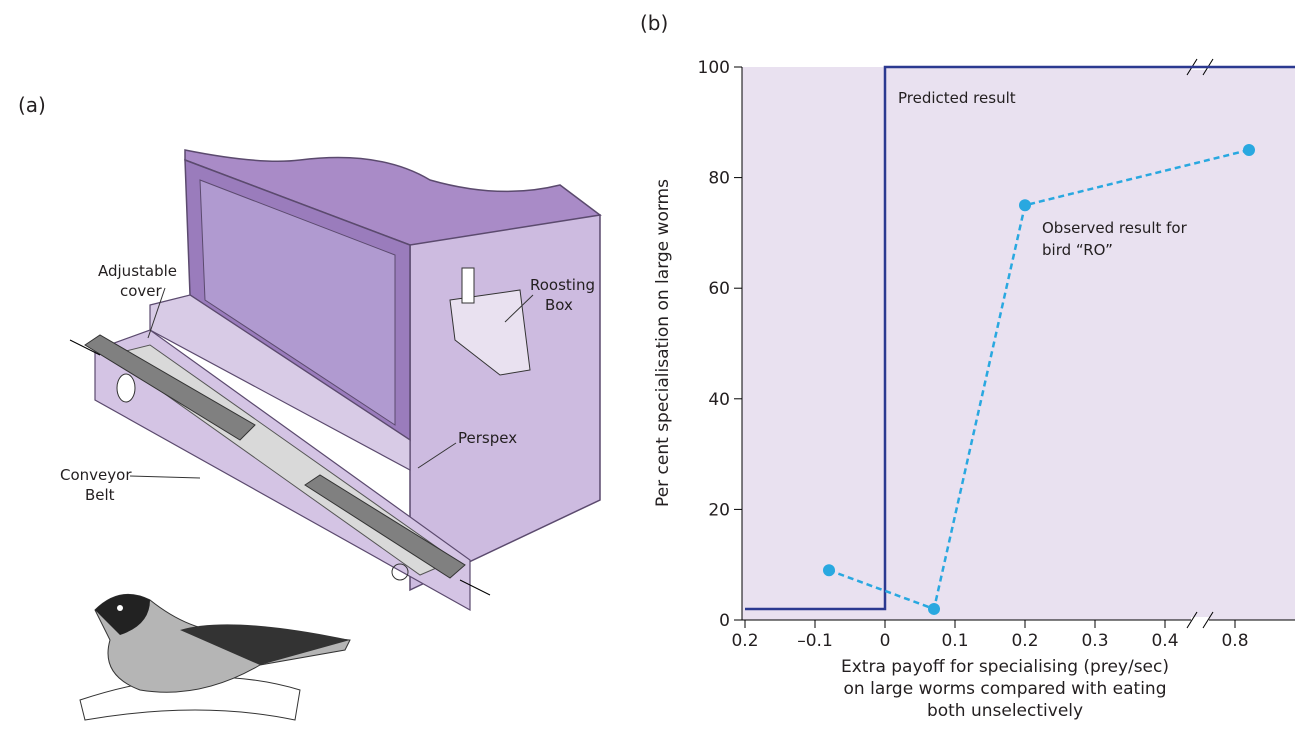 This screenshot has width=1295, height=745. I want to click on label: Box, so click(559, 305).